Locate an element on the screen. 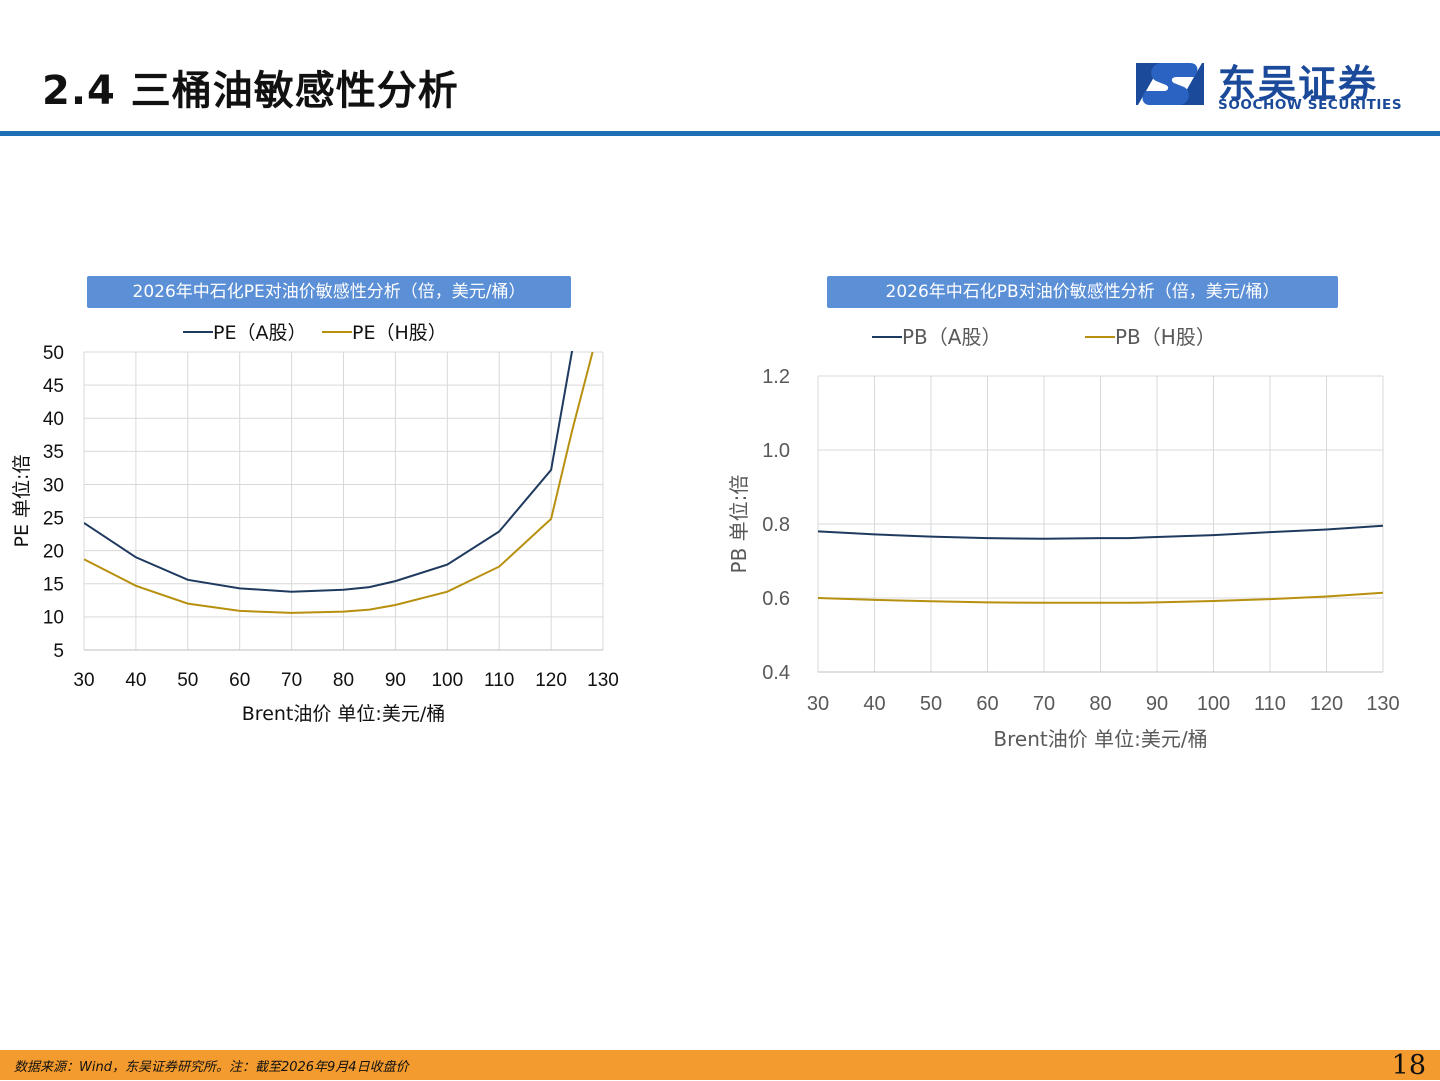  pb-series-line-a is located at coordinates (1100, 532).